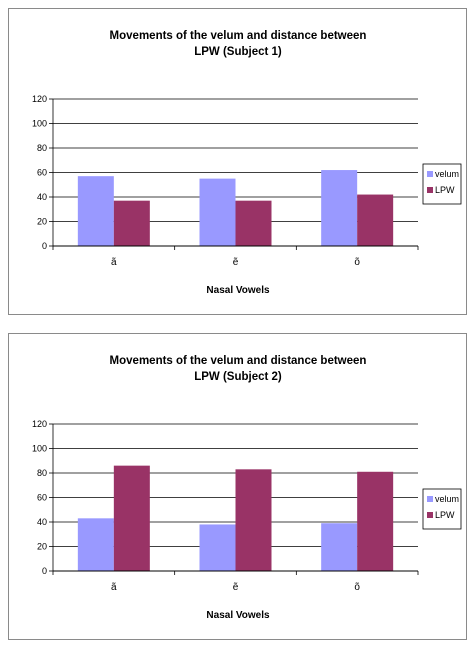  I want to click on chart-title-line2: LPW (Subject 2), so click(238, 377).